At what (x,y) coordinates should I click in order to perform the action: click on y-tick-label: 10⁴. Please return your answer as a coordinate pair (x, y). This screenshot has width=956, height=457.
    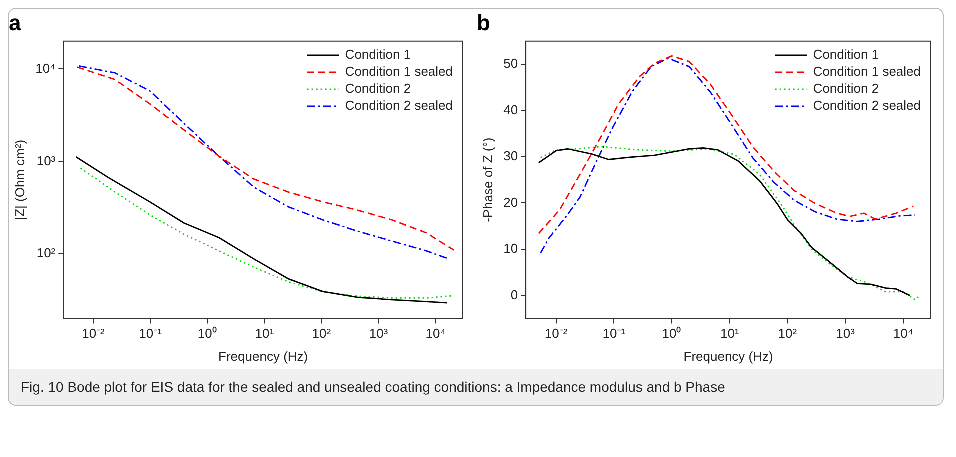
    Looking at the image, I should click on (46, 68).